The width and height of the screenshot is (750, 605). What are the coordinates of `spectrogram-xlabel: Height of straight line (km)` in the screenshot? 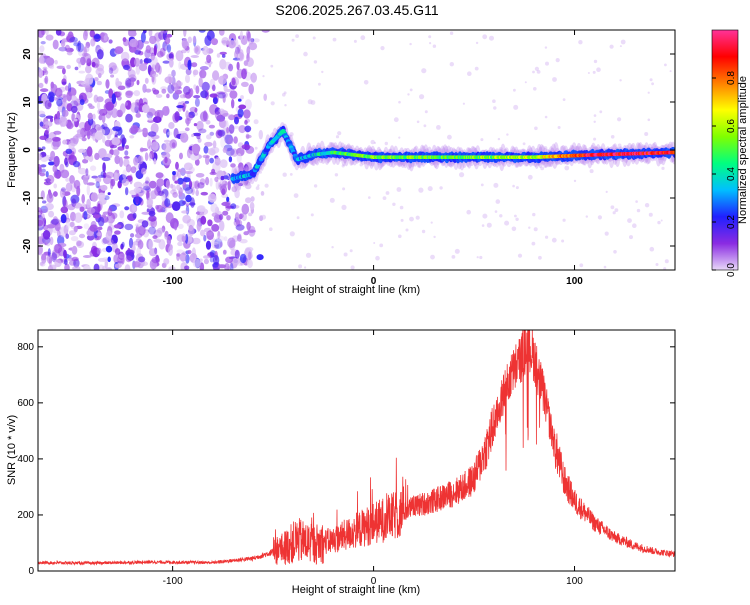 It's located at (356, 290).